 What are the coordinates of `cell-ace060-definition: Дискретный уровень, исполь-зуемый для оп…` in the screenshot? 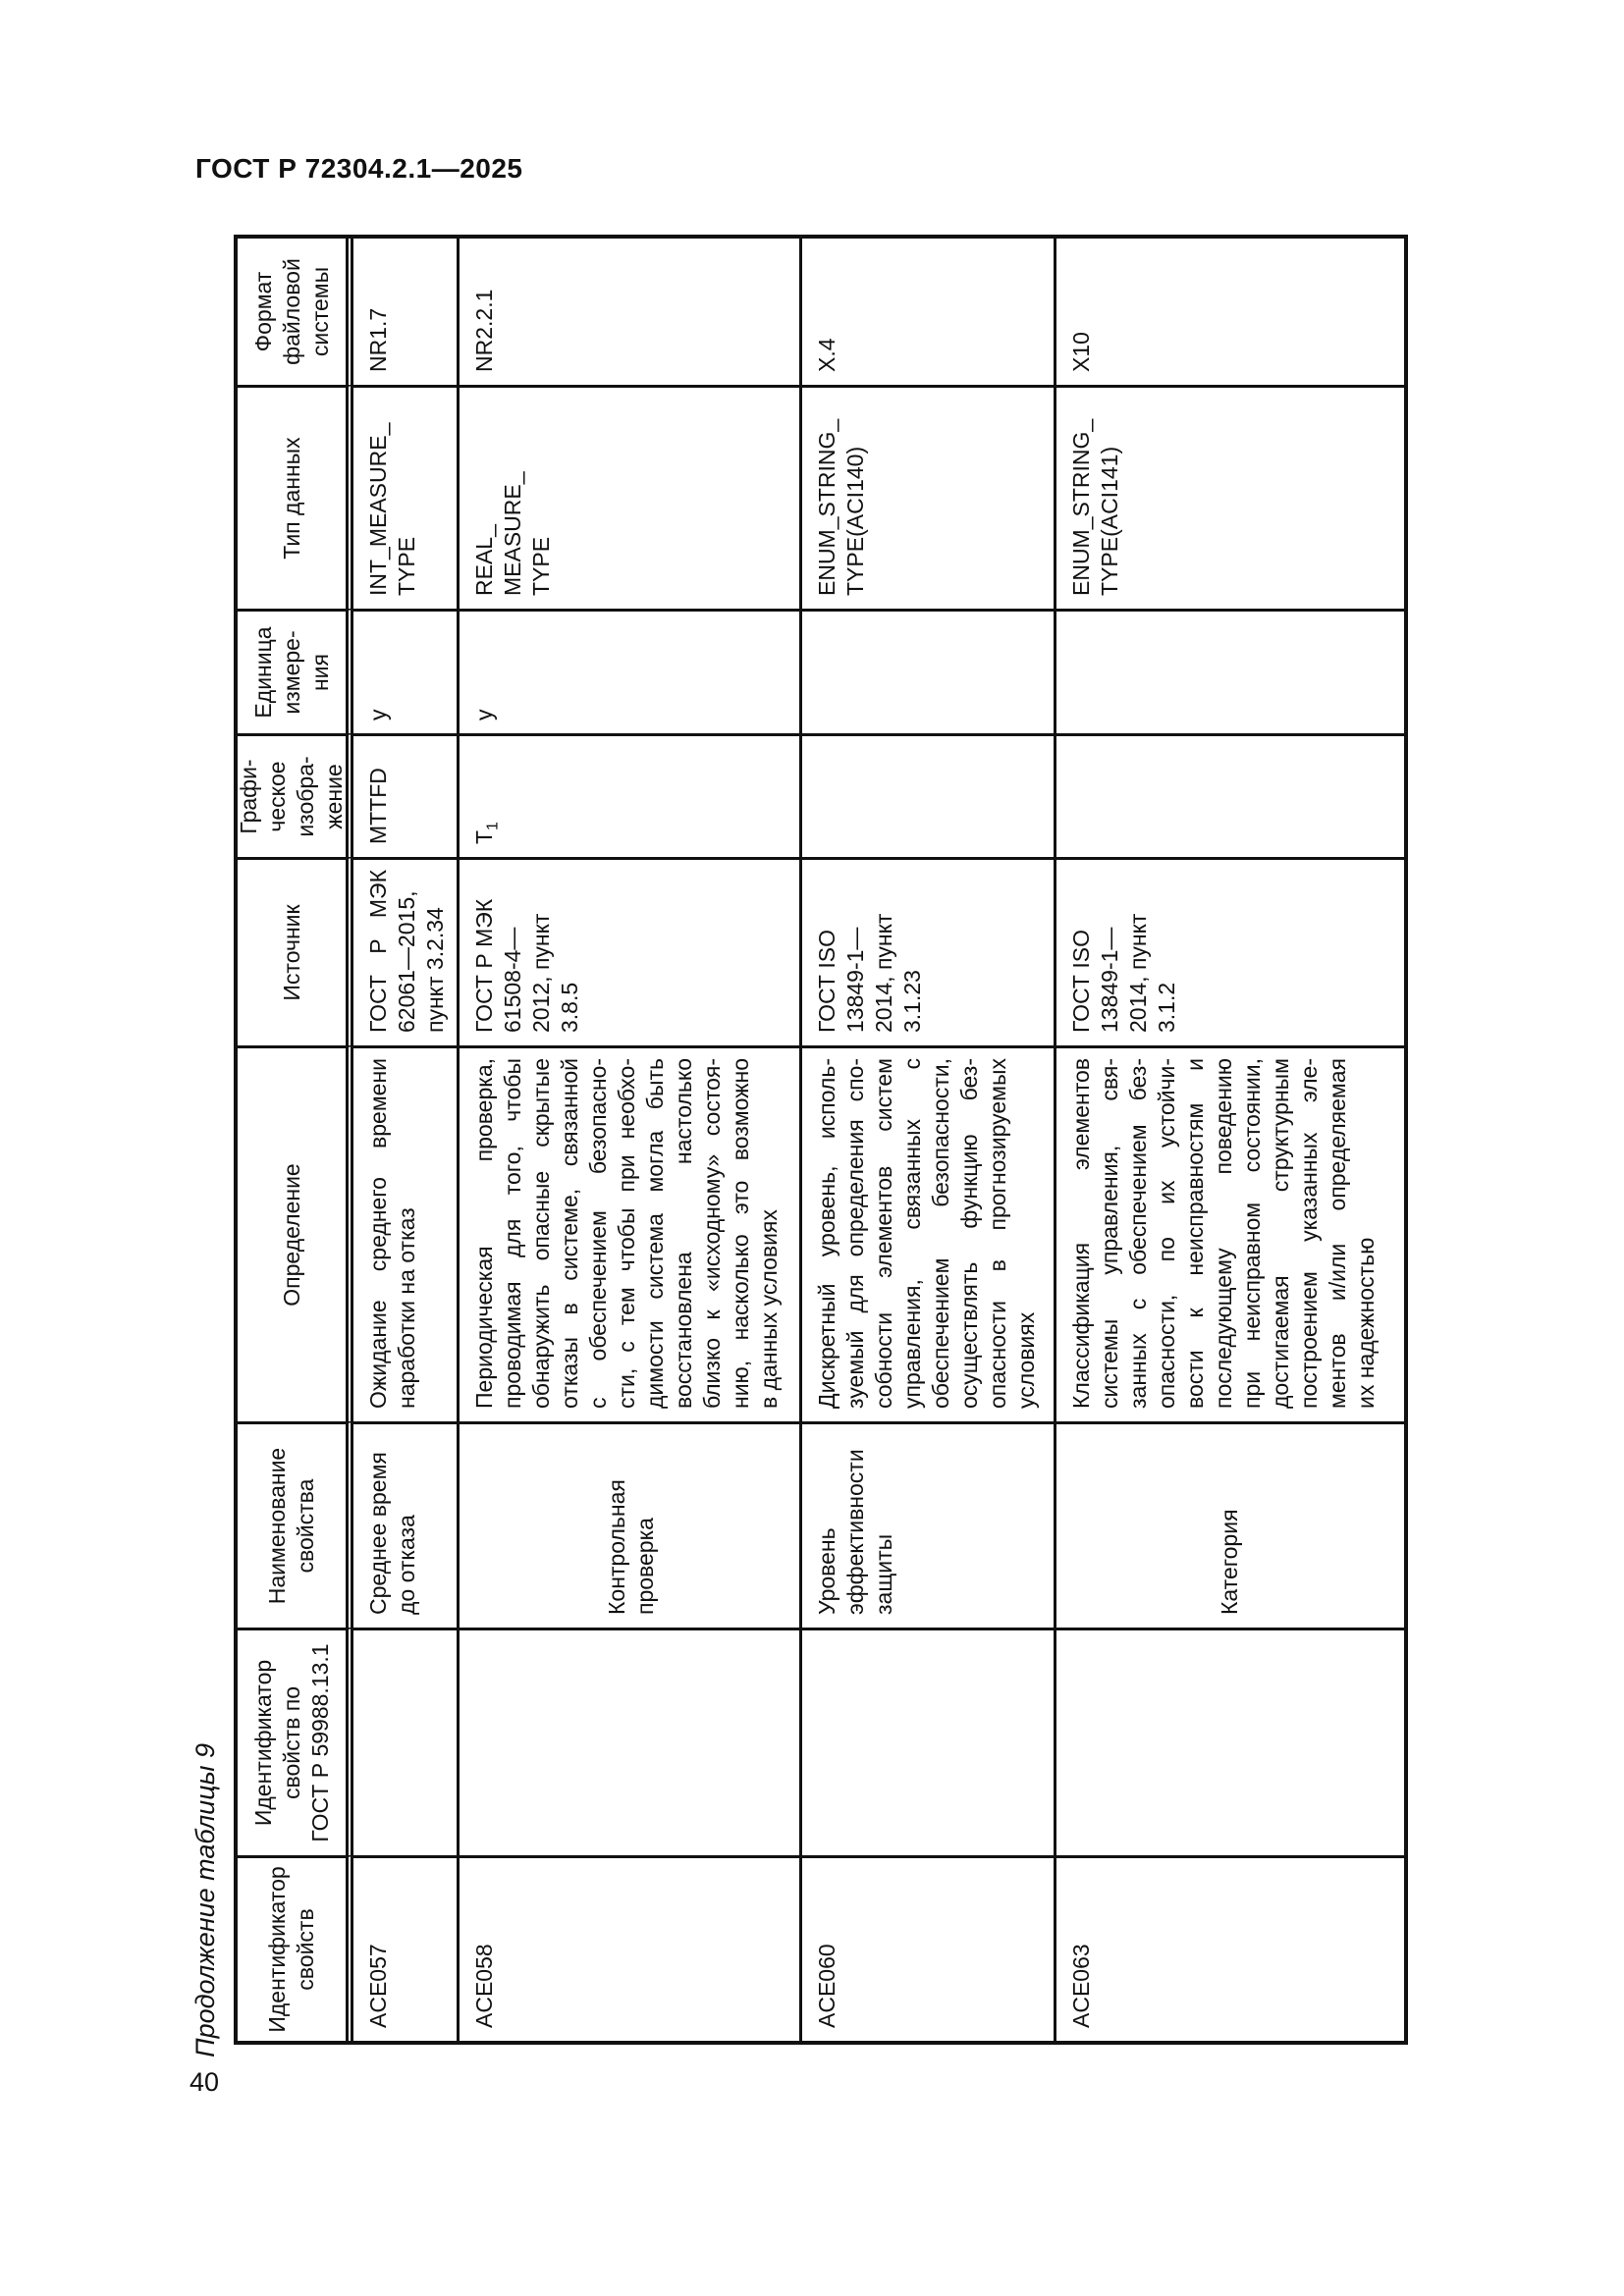 It's located at (929, 1233).